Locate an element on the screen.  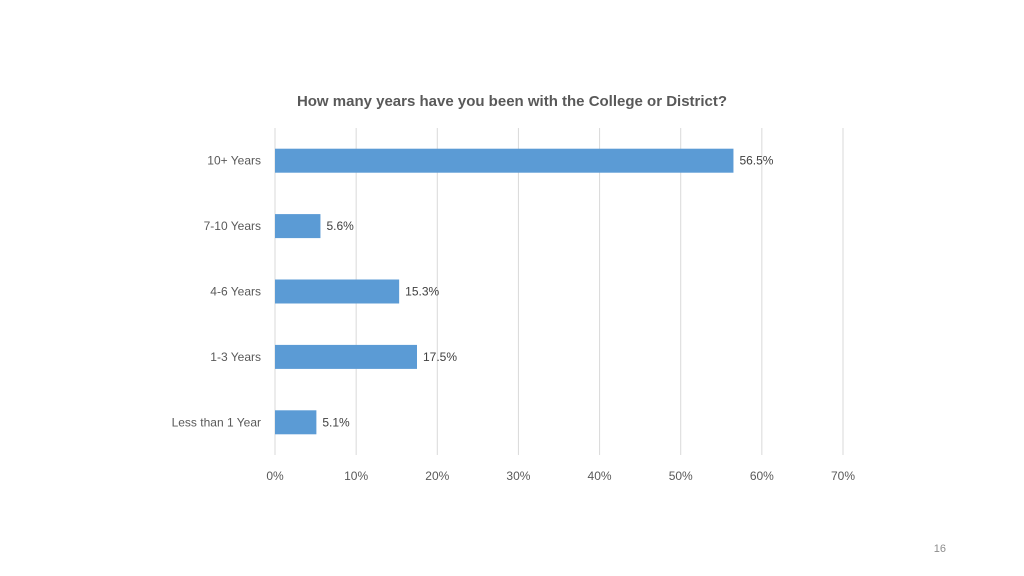
category-label: 1-3 Years is located at coordinates (235, 357).